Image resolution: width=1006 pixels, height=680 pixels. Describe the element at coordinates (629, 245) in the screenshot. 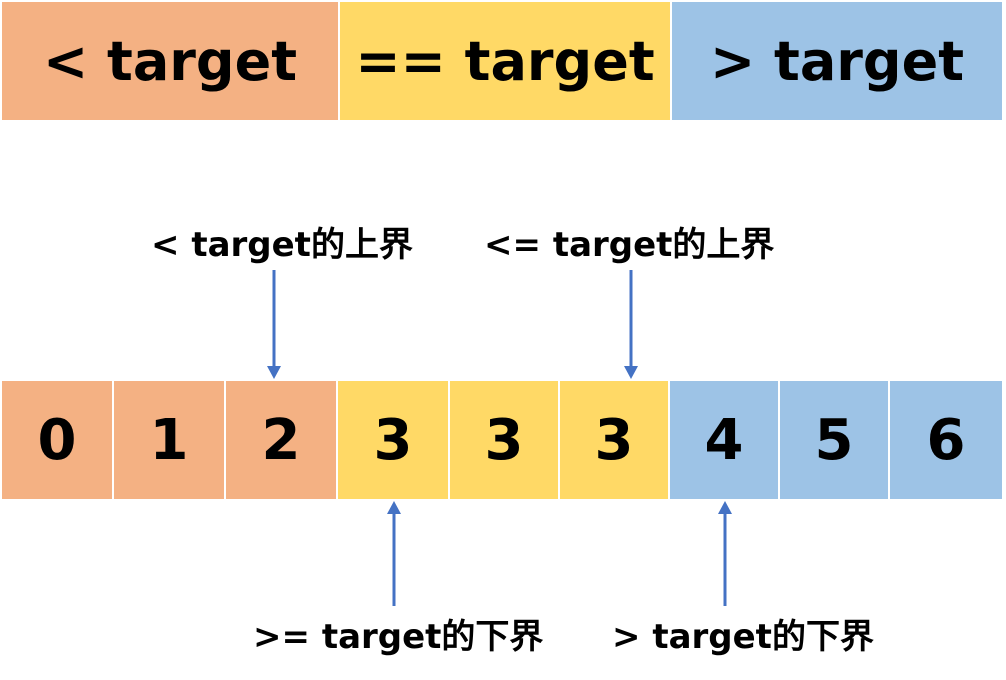

I see `label-less-or-equal-target-upper-bound: <= target的上界` at that location.